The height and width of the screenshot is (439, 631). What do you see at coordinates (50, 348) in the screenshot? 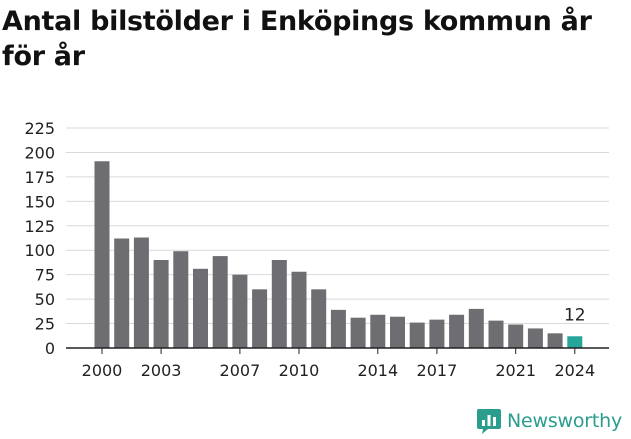
I see `y-tick-label: 0` at bounding box center [50, 348].